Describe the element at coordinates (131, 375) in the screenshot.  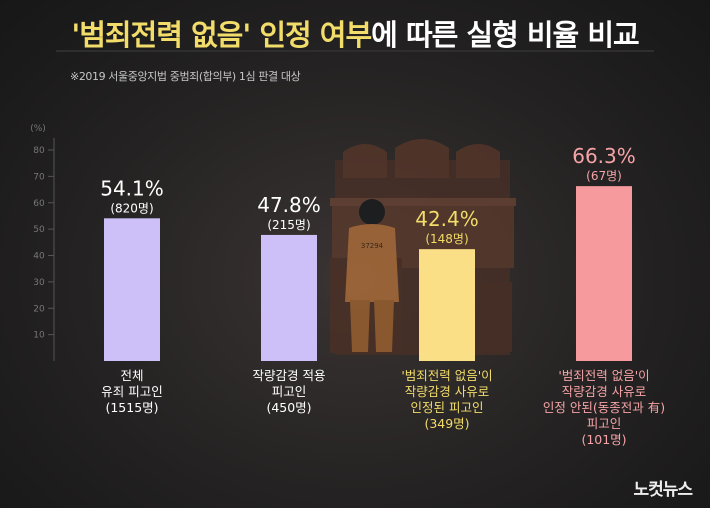
I see `category-label-line: 전체` at that location.